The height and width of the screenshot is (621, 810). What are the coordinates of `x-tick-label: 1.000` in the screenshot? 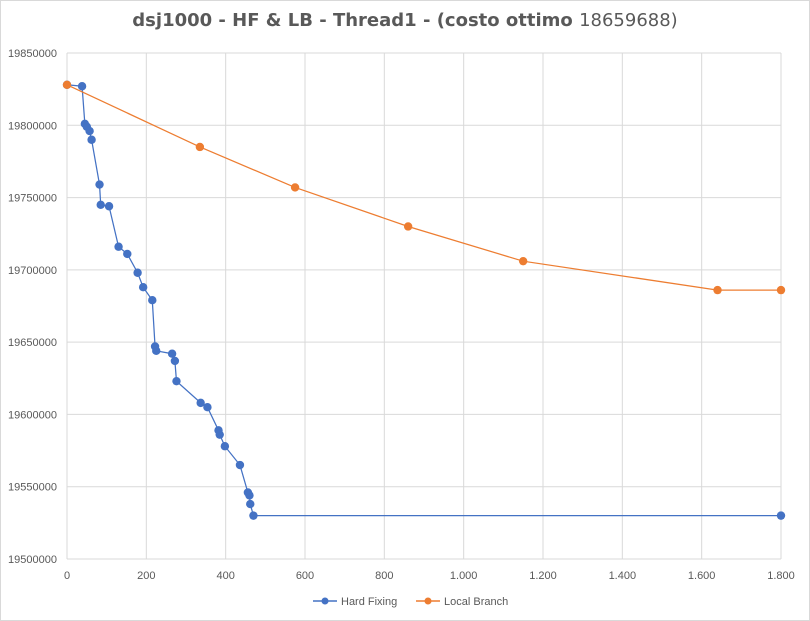 It's located at (464, 576).